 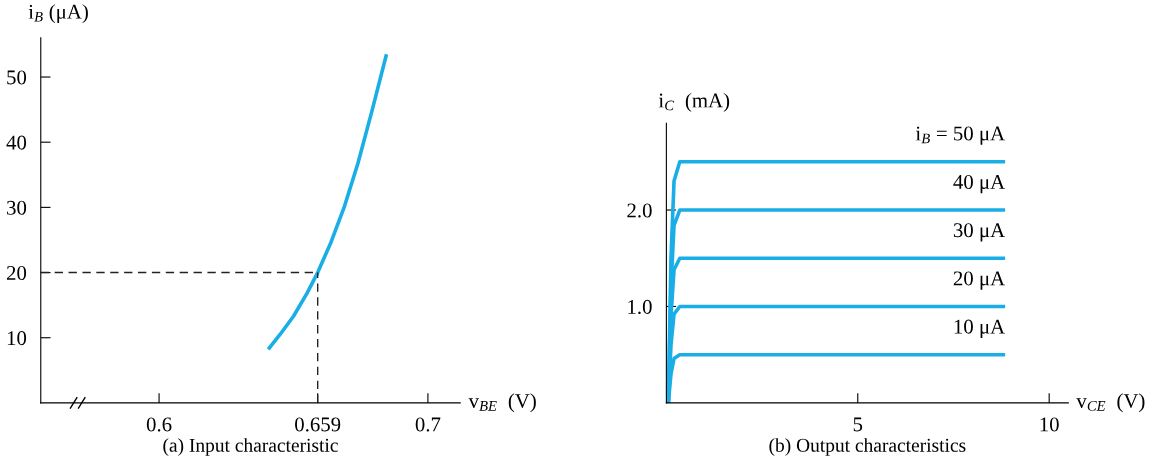 What do you see at coordinates (1110, 403) in the screenshot?
I see `x-axis-title: v$_{CE}$ (V)` at bounding box center [1110, 403].